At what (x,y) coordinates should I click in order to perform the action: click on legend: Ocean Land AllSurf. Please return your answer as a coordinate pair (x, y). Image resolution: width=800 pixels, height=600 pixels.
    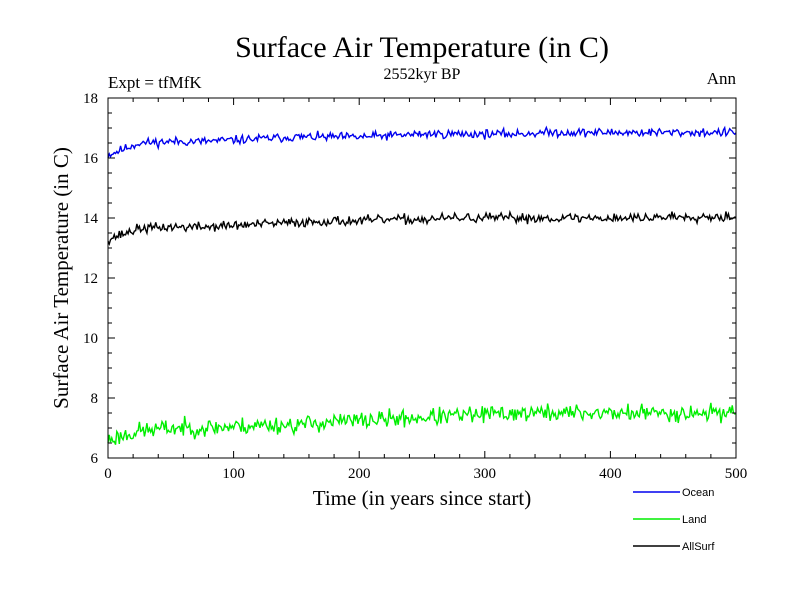
    Looking at the image, I should click on (674, 520).